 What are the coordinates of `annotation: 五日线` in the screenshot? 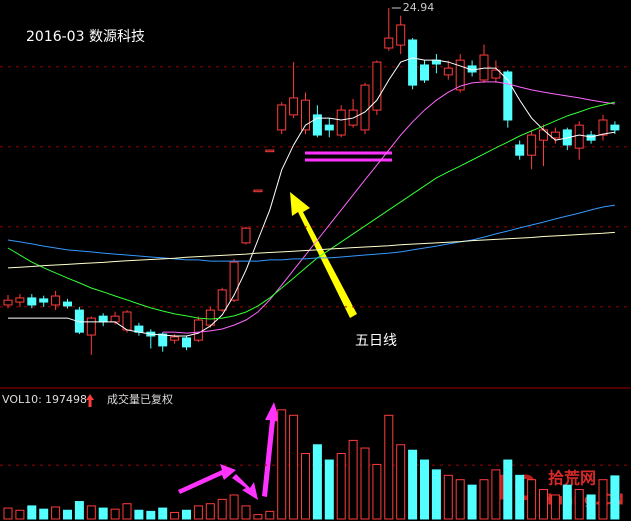 It's located at (376, 341).